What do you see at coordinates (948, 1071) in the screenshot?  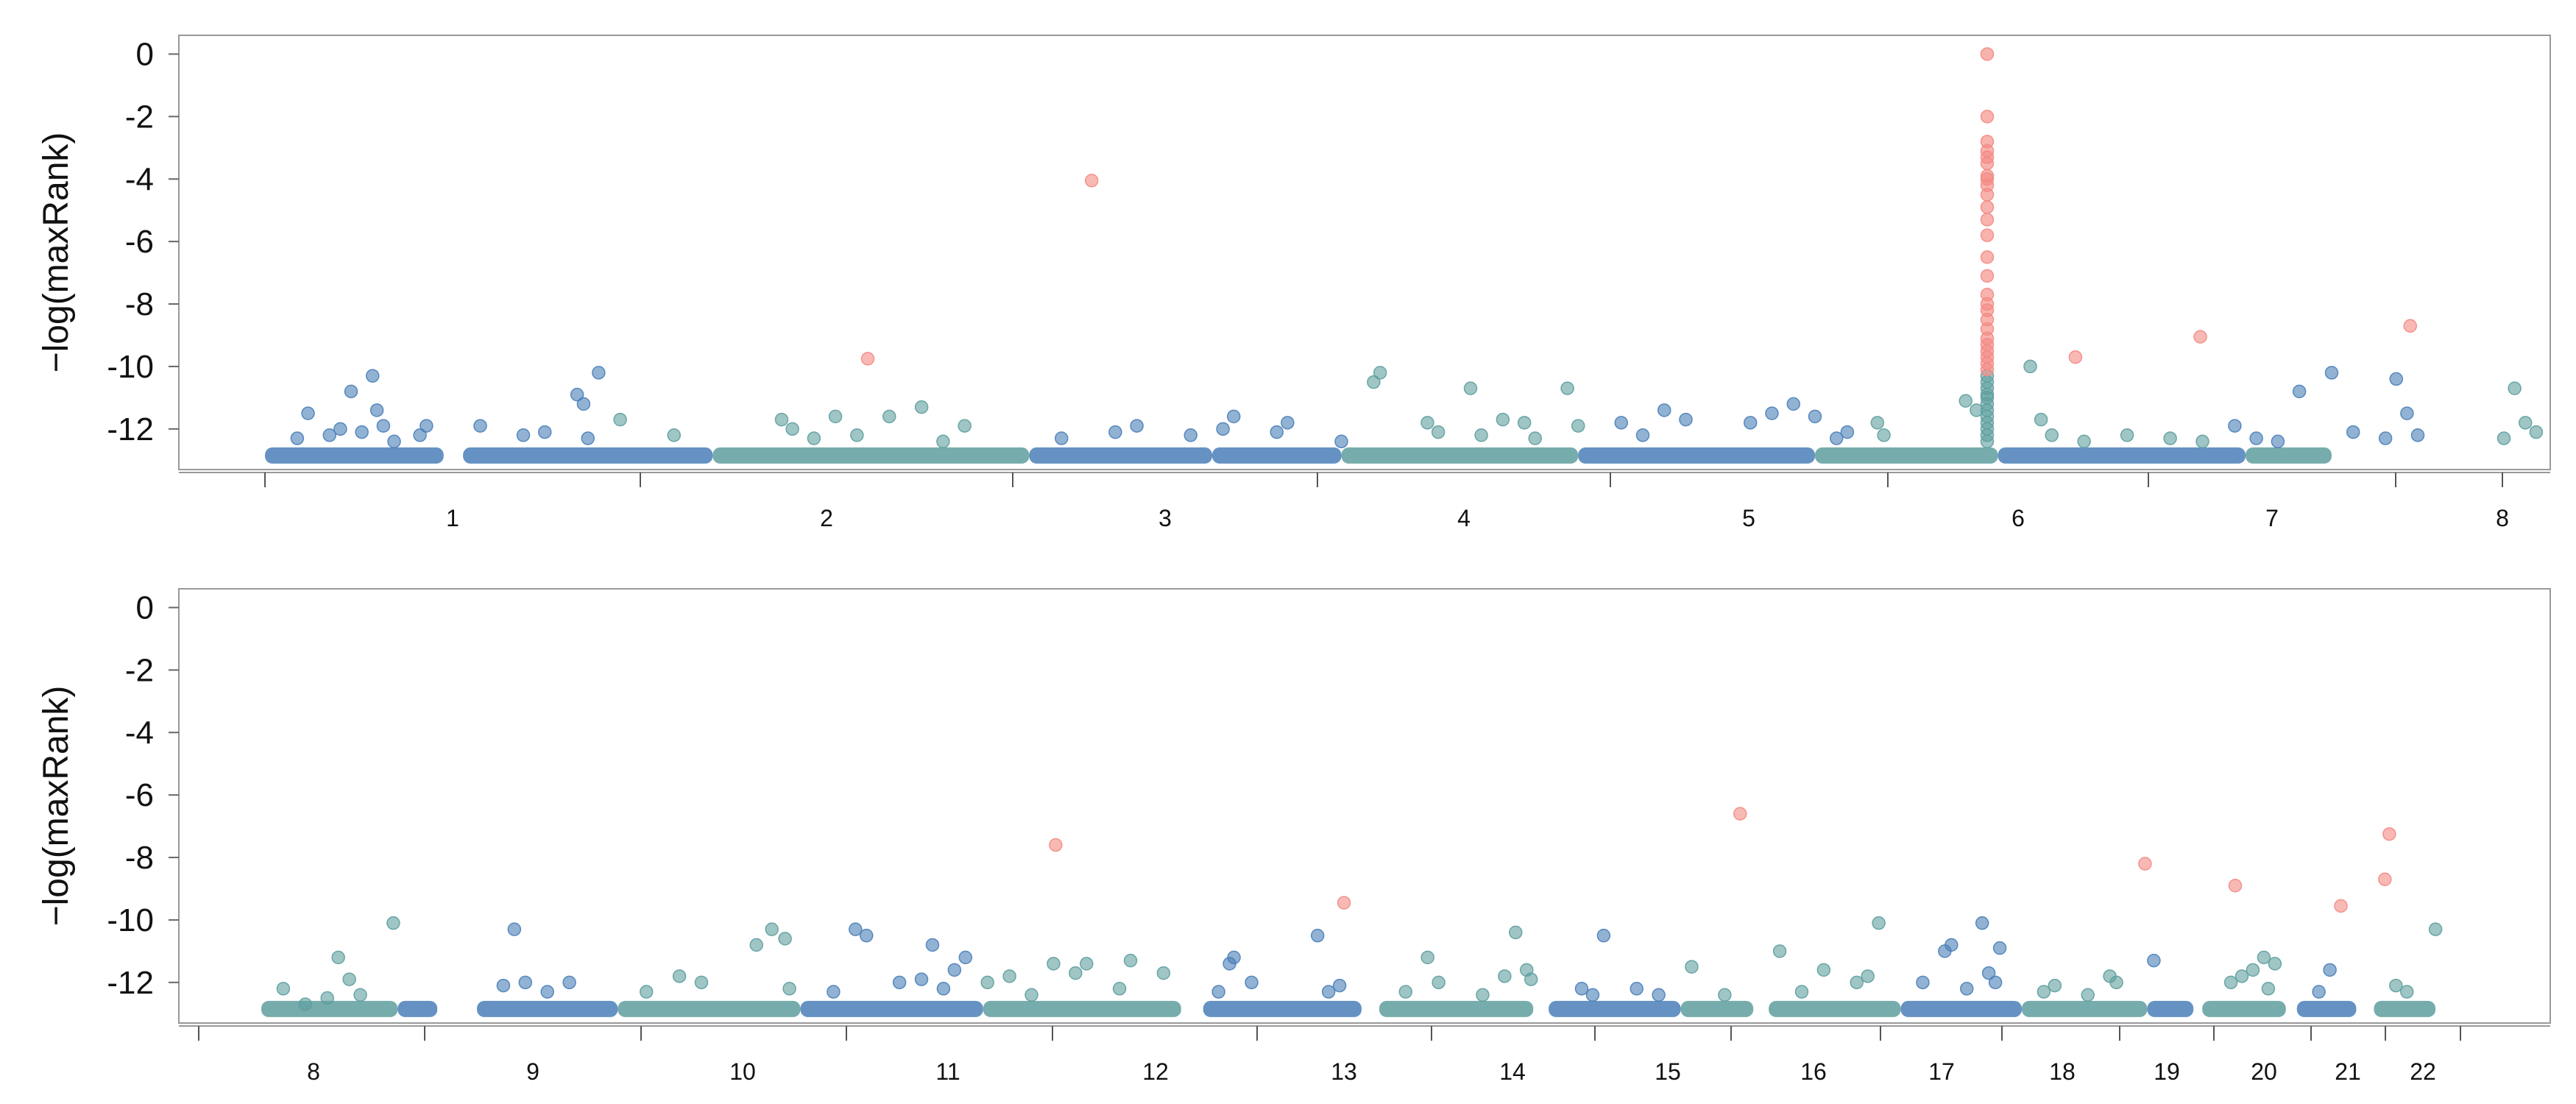 I see `x-tick-label: 11` at bounding box center [948, 1071].